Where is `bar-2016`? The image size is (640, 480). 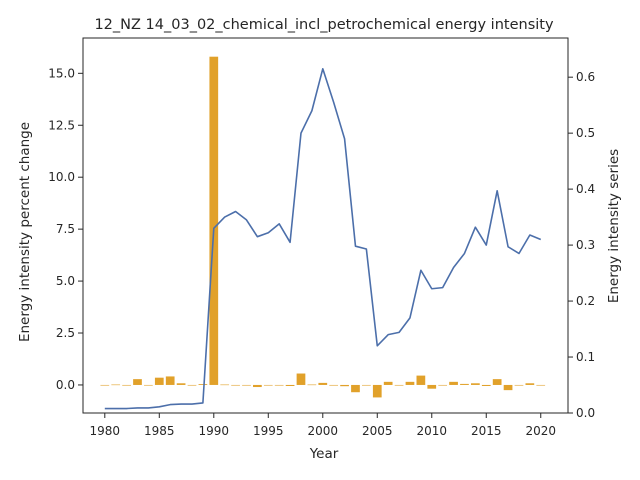
bar-2016 is located at coordinates (497, 382).